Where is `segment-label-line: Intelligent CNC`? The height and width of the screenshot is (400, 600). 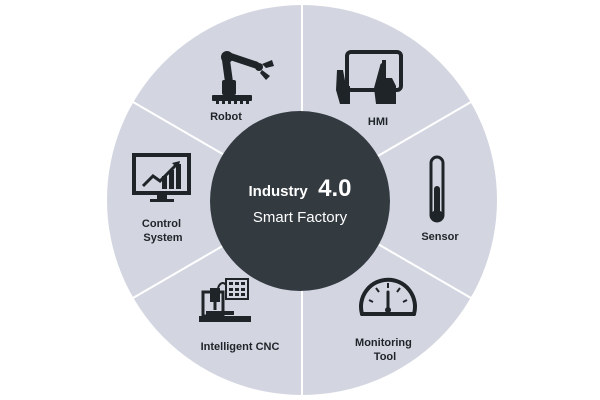
segment-label-line: Intelligent CNC is located at coordinates (240, 347).